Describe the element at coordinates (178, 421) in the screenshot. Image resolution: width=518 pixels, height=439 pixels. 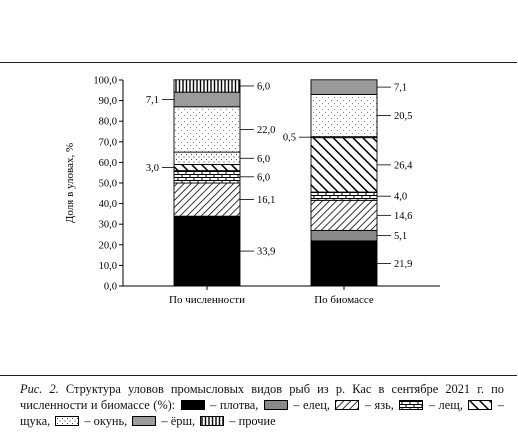
I see `legend-label: – ёрш,` at that location.